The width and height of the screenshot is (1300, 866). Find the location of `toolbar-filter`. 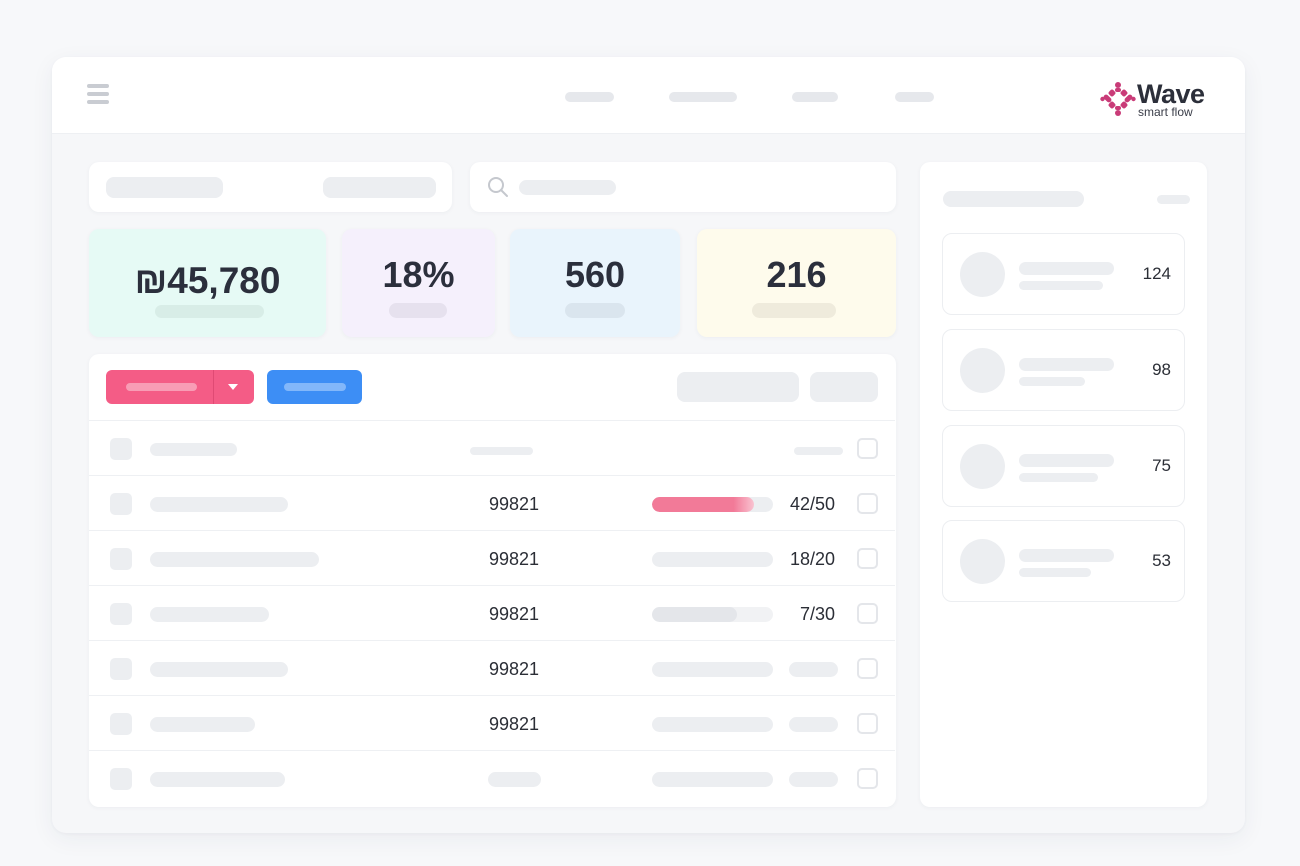

toolbar-filter is located at coordinates (738, 387).